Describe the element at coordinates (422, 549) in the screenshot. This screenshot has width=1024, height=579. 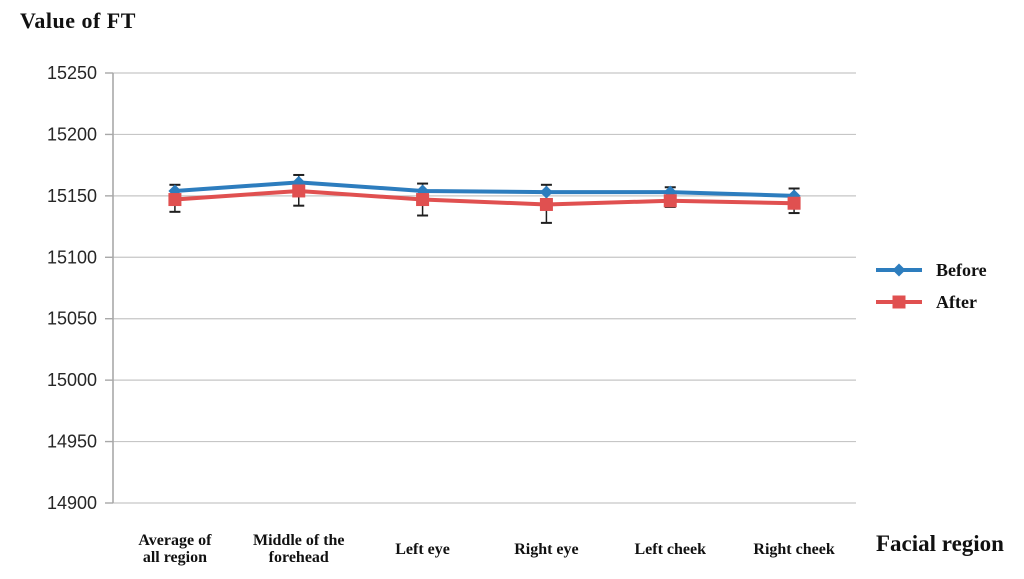
I see `x-axis-label: Left eye` at that location.